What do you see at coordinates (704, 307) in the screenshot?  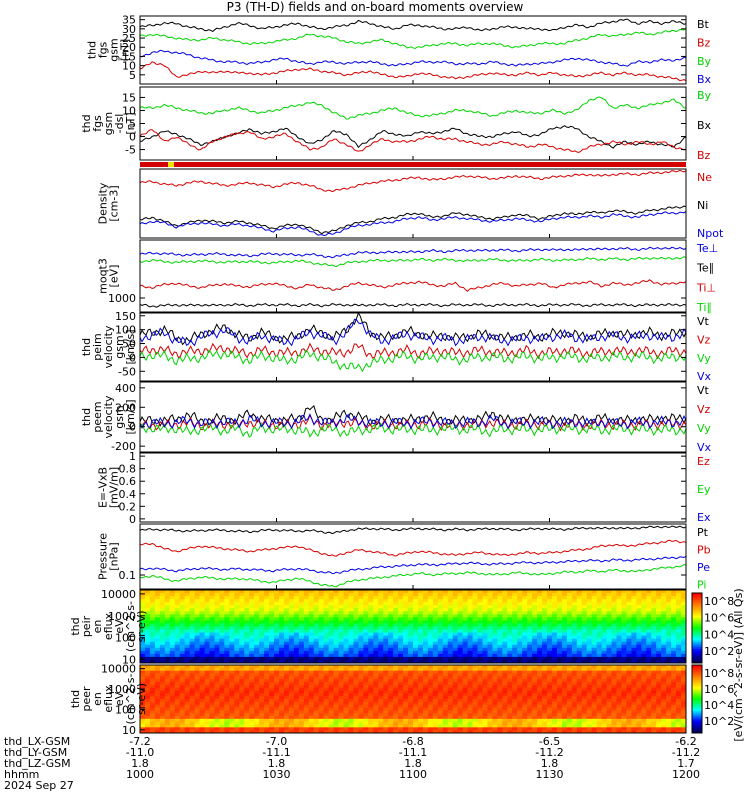 I see `legend-entry: Ti∥` at bounding box center [704, 307].